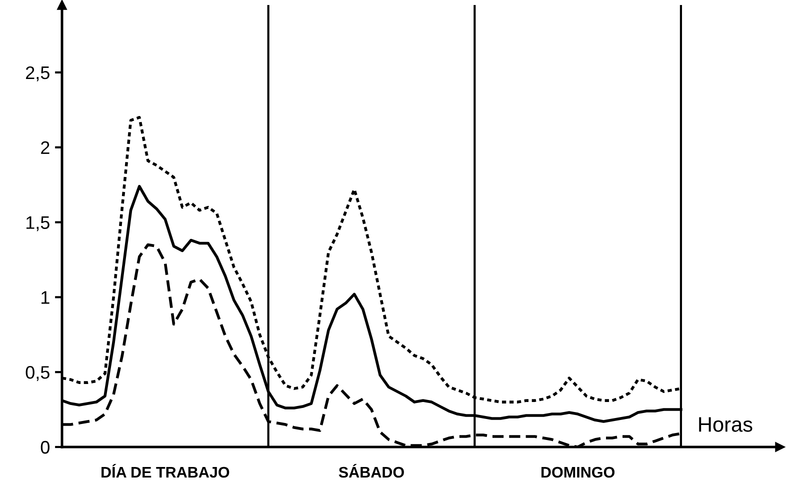 This screenshot has width=788, height=495. I want to click on y-tick-label: 1, so click(46, 297).